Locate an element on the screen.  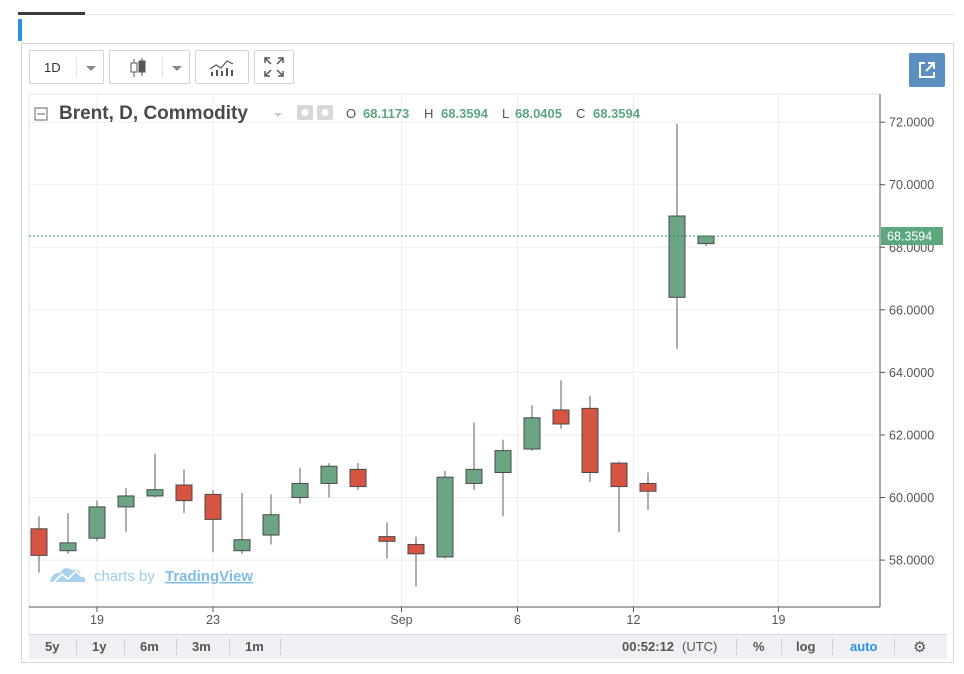
fullscreen-button is located at coordinates (274, 67).